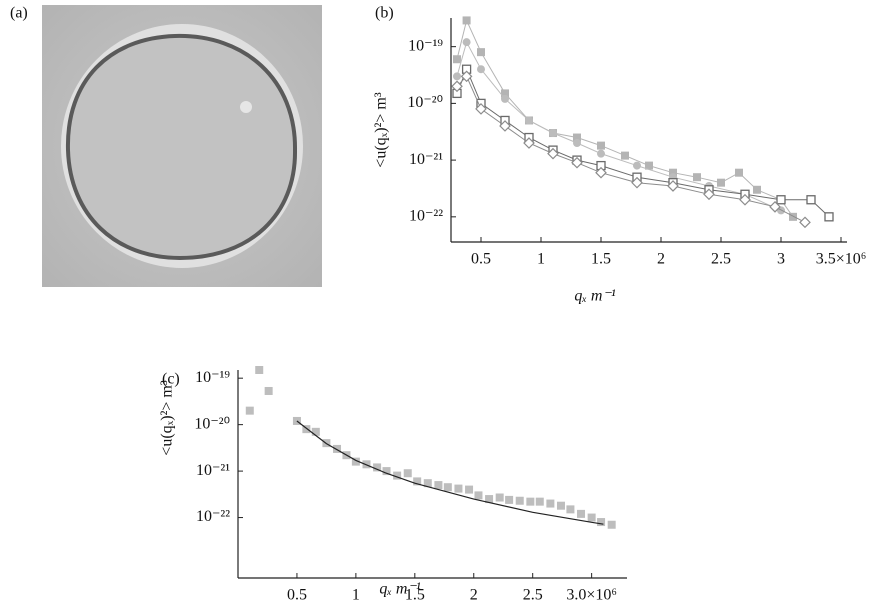  Describe the element at coordinates (781, 259) in the screenshot. I see `x-tick-label: 3` at that location.